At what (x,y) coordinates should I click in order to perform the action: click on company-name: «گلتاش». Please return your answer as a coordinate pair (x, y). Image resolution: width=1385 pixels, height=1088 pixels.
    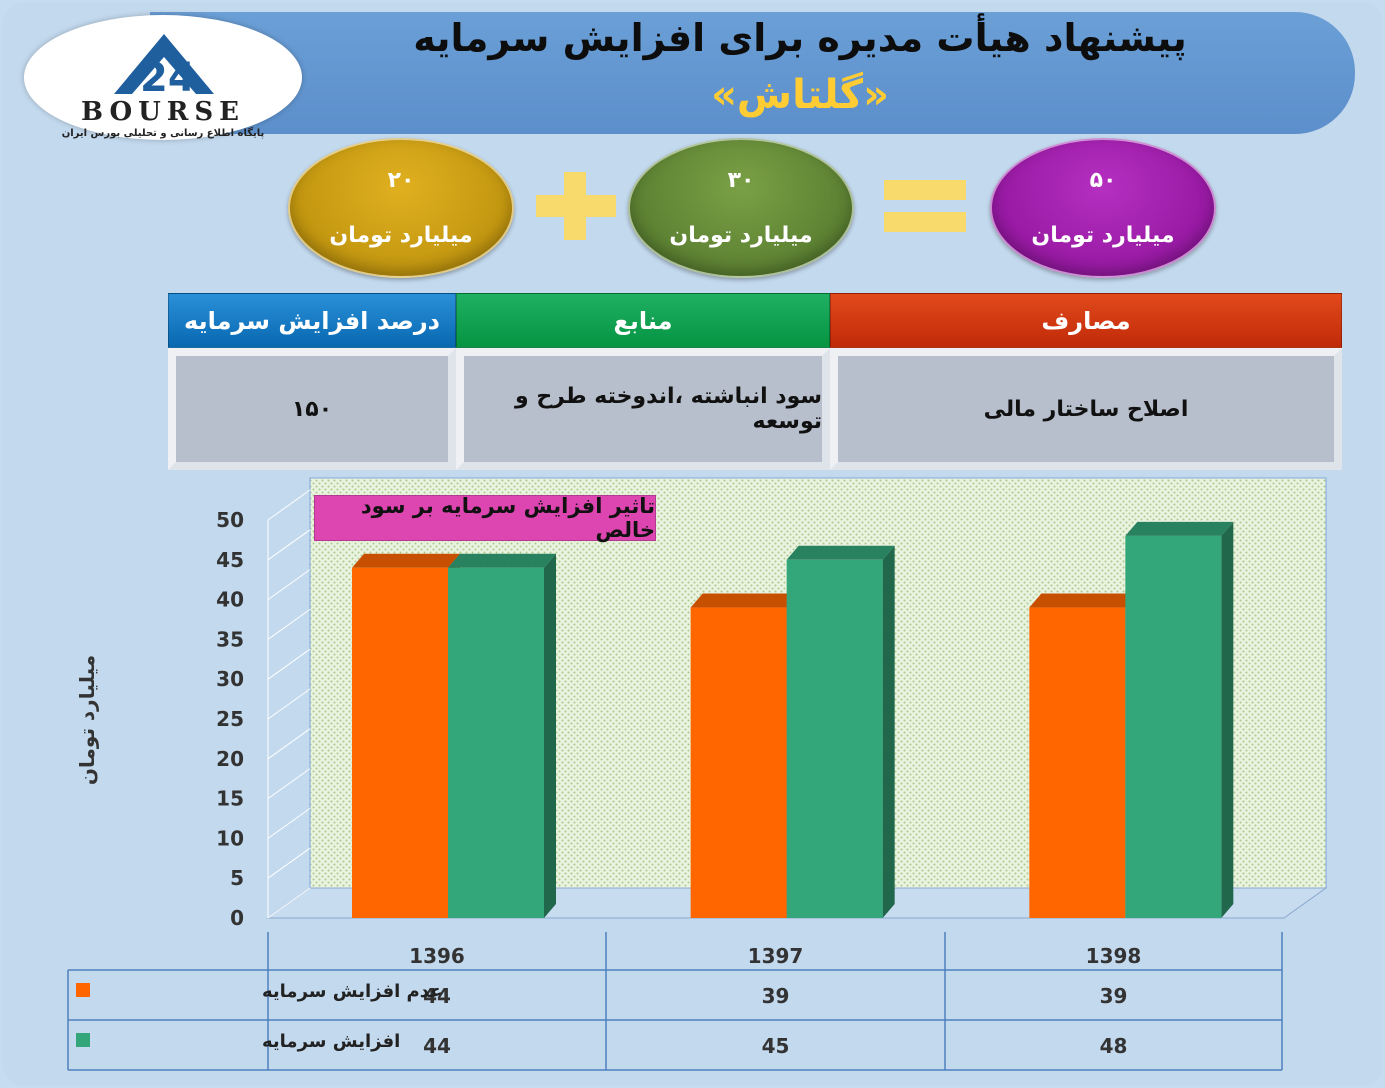
    Looking at the image, I should click on (800, 95).